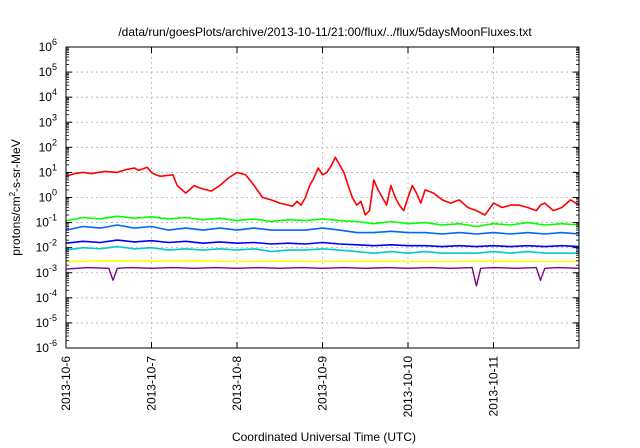  I want to click on y-tick-label-exp: -3, so click(53, 268).